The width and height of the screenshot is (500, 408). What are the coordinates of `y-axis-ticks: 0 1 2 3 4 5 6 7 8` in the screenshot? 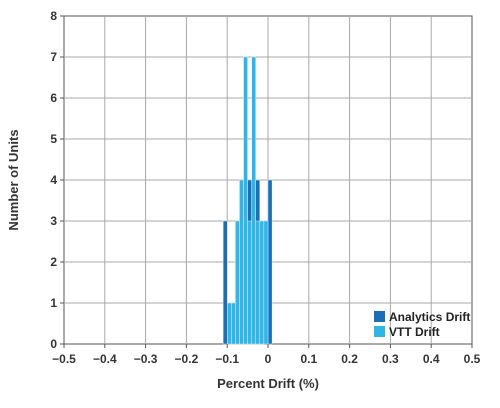 It's located at (57, 180).